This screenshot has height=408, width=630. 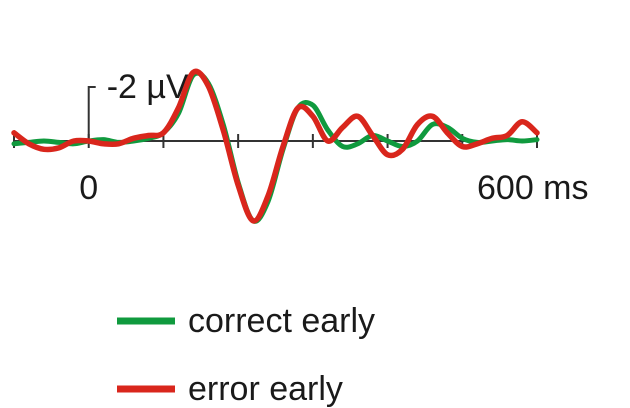 I want to click on legend: correct early error early, so click(x=246, y=355).